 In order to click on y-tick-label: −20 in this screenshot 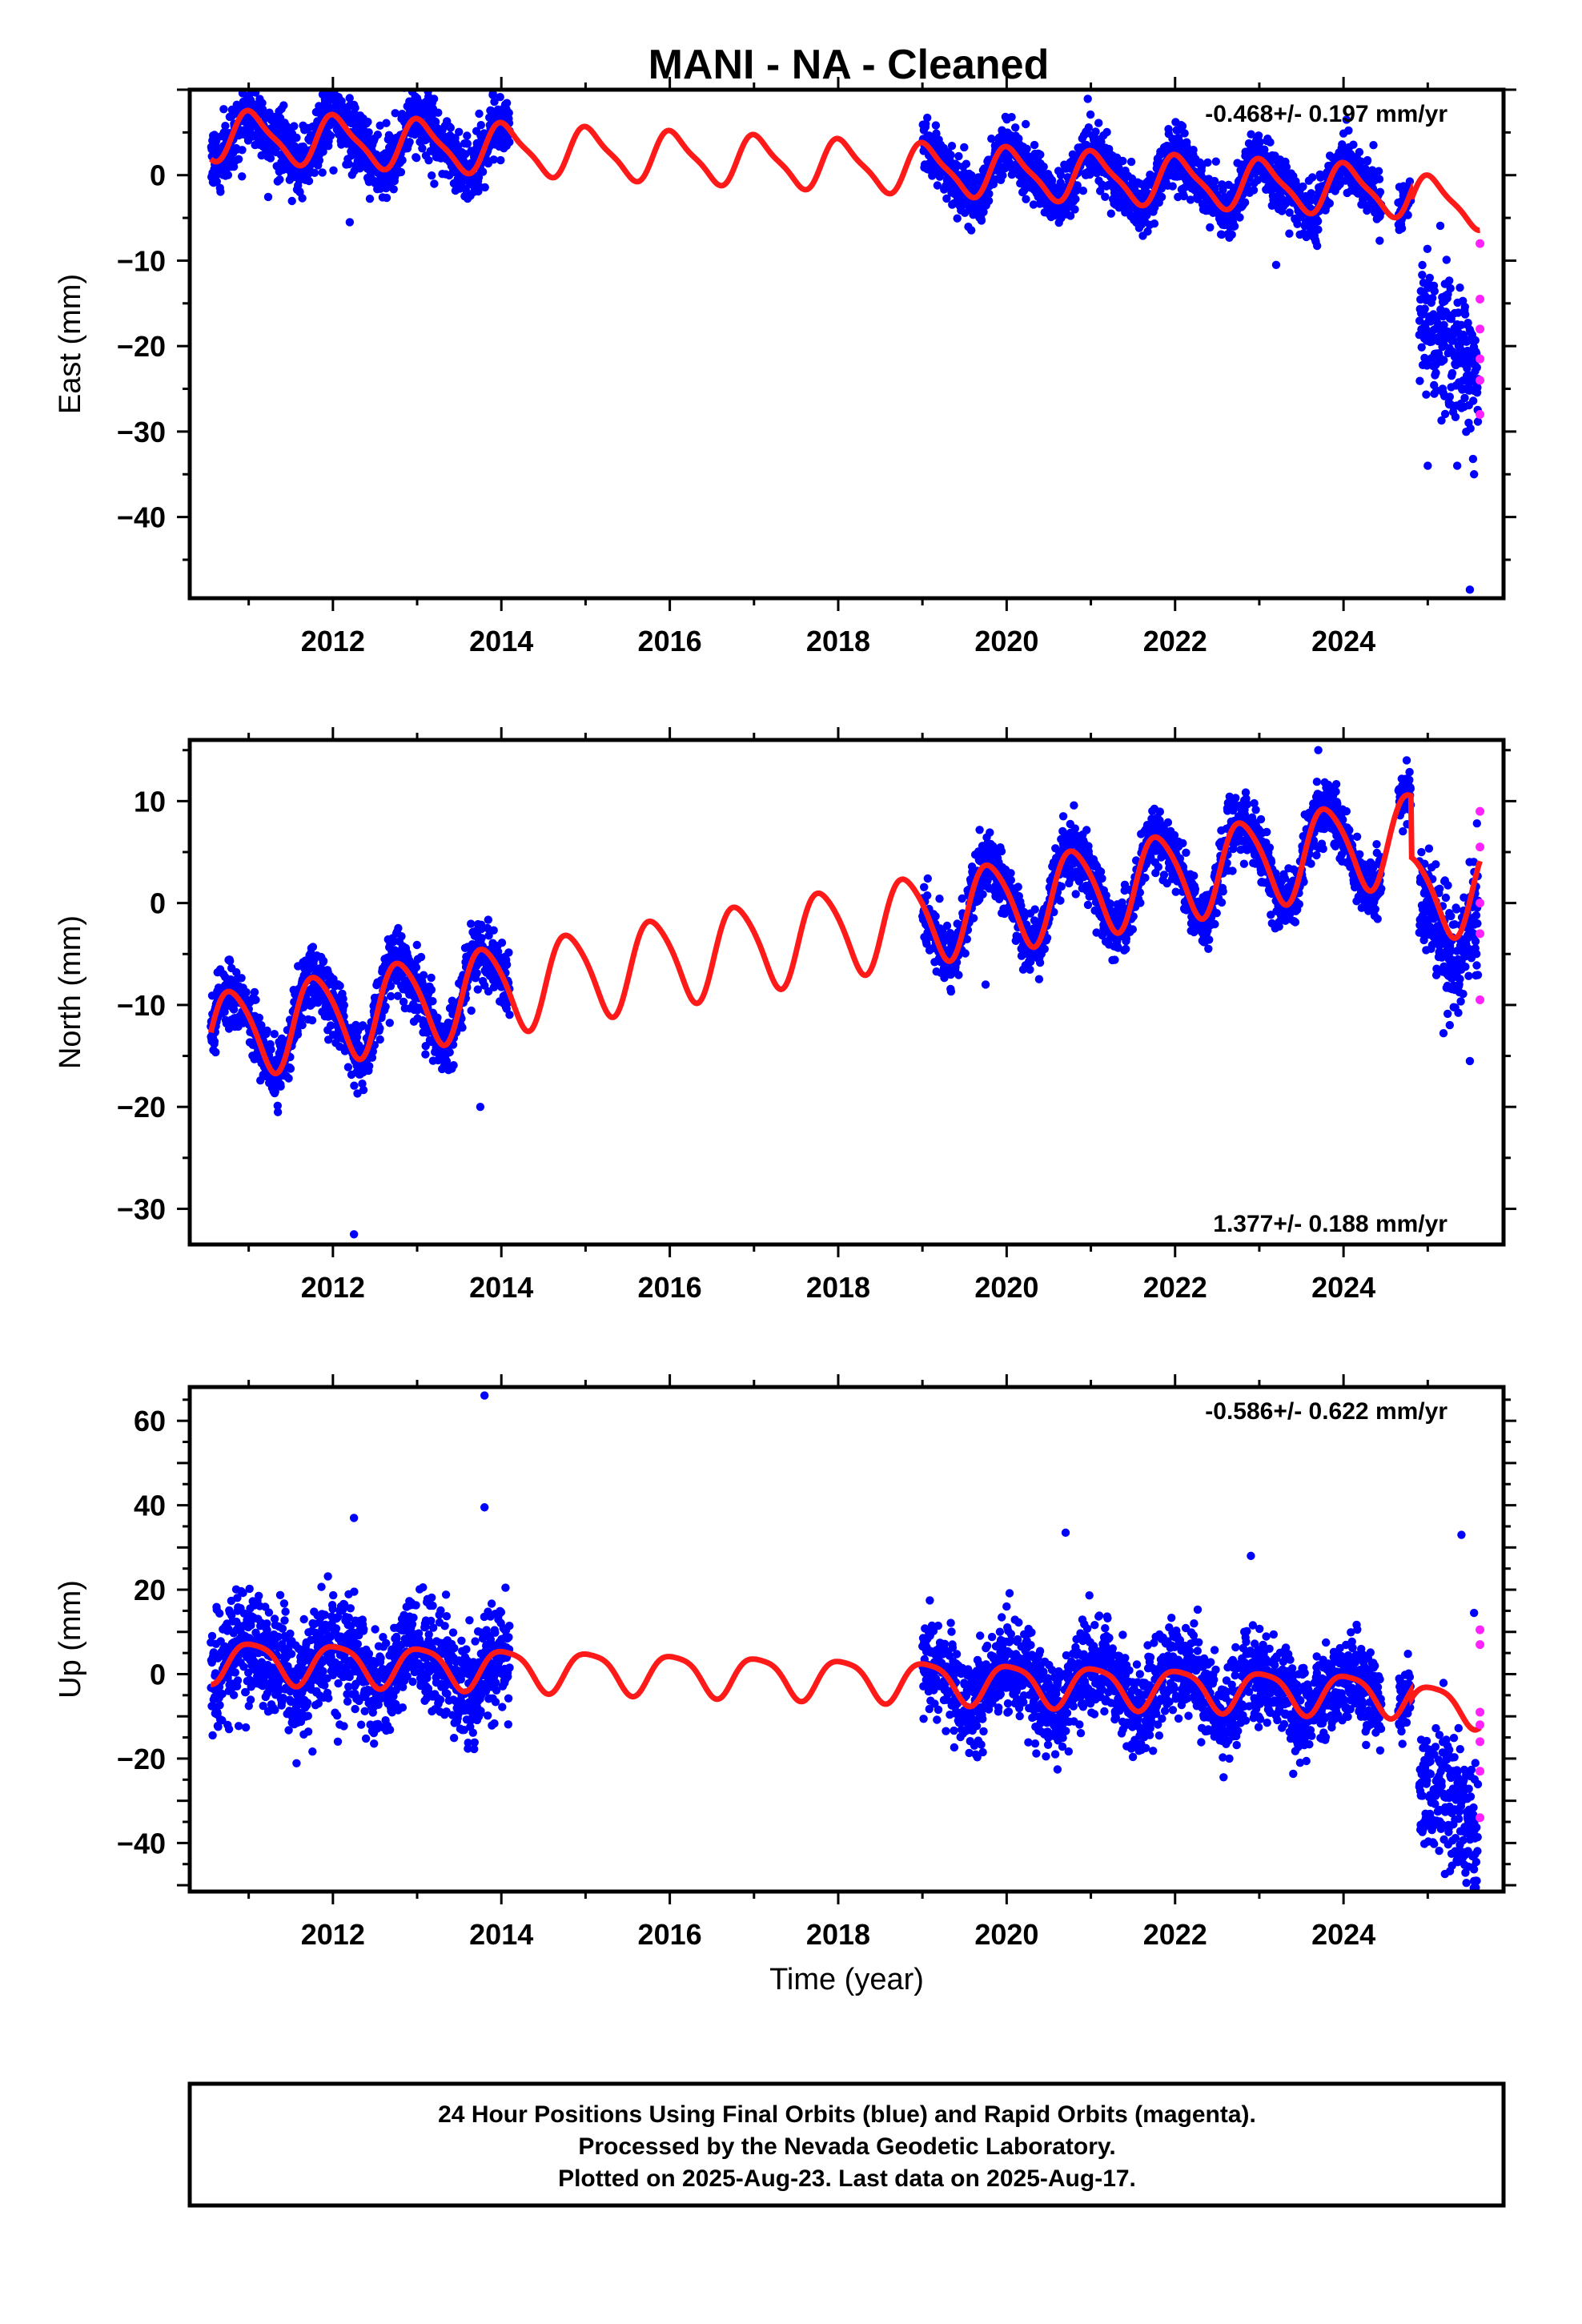, I will do `click(141, 346)`.